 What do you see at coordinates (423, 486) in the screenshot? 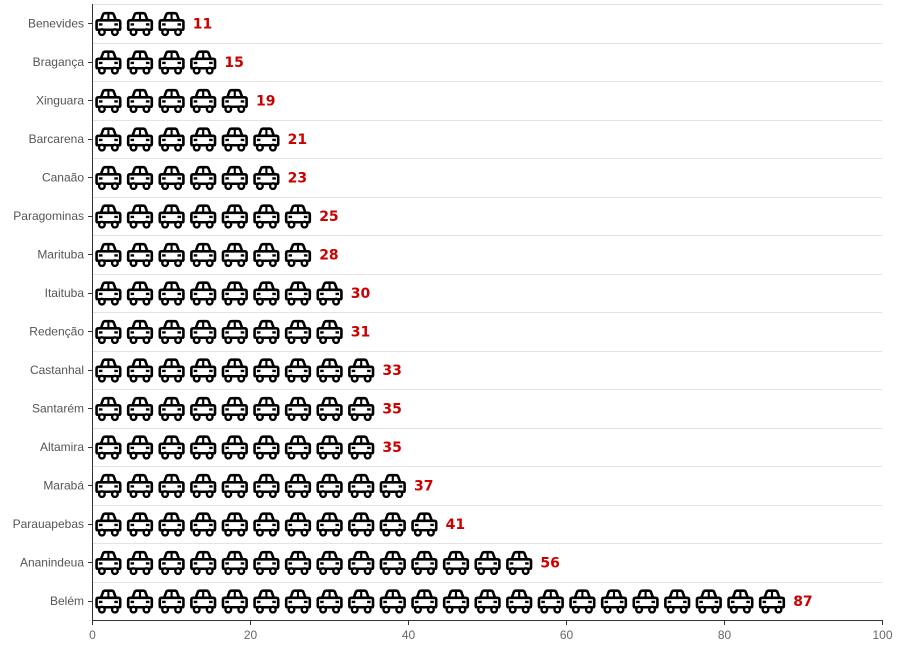
I see `data-label: 37` at bounding box center [423, 486].